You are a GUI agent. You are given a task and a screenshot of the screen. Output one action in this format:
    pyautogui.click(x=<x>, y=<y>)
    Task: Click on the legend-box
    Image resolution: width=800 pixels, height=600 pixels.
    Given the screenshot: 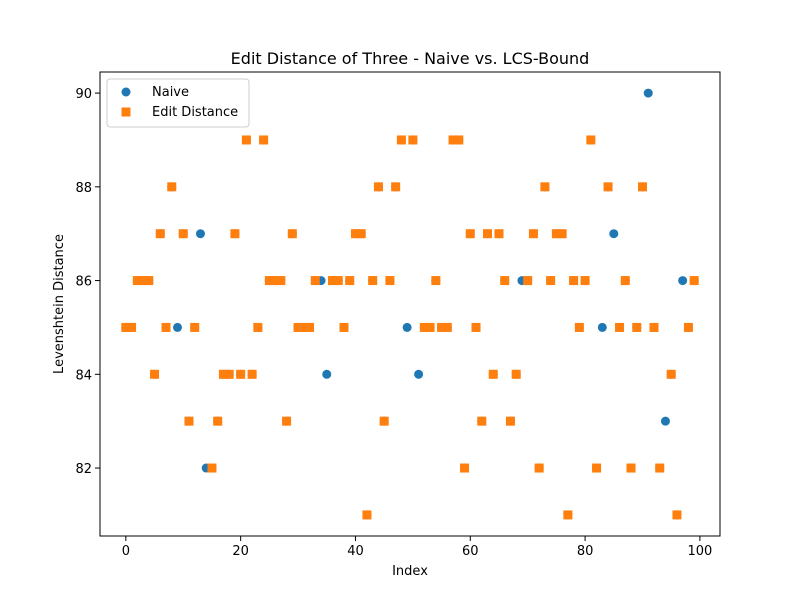 What is the action you would take?
    pyautogui.click(x=178, y=103)
    